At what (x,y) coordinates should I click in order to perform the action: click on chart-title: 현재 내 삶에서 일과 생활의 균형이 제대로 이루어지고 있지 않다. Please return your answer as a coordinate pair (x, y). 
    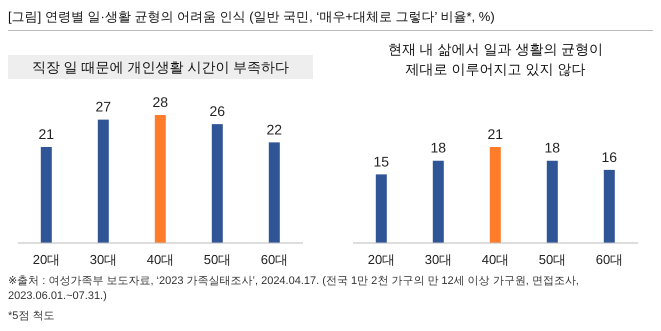
    Looking at the image, I should click on (495, 59).